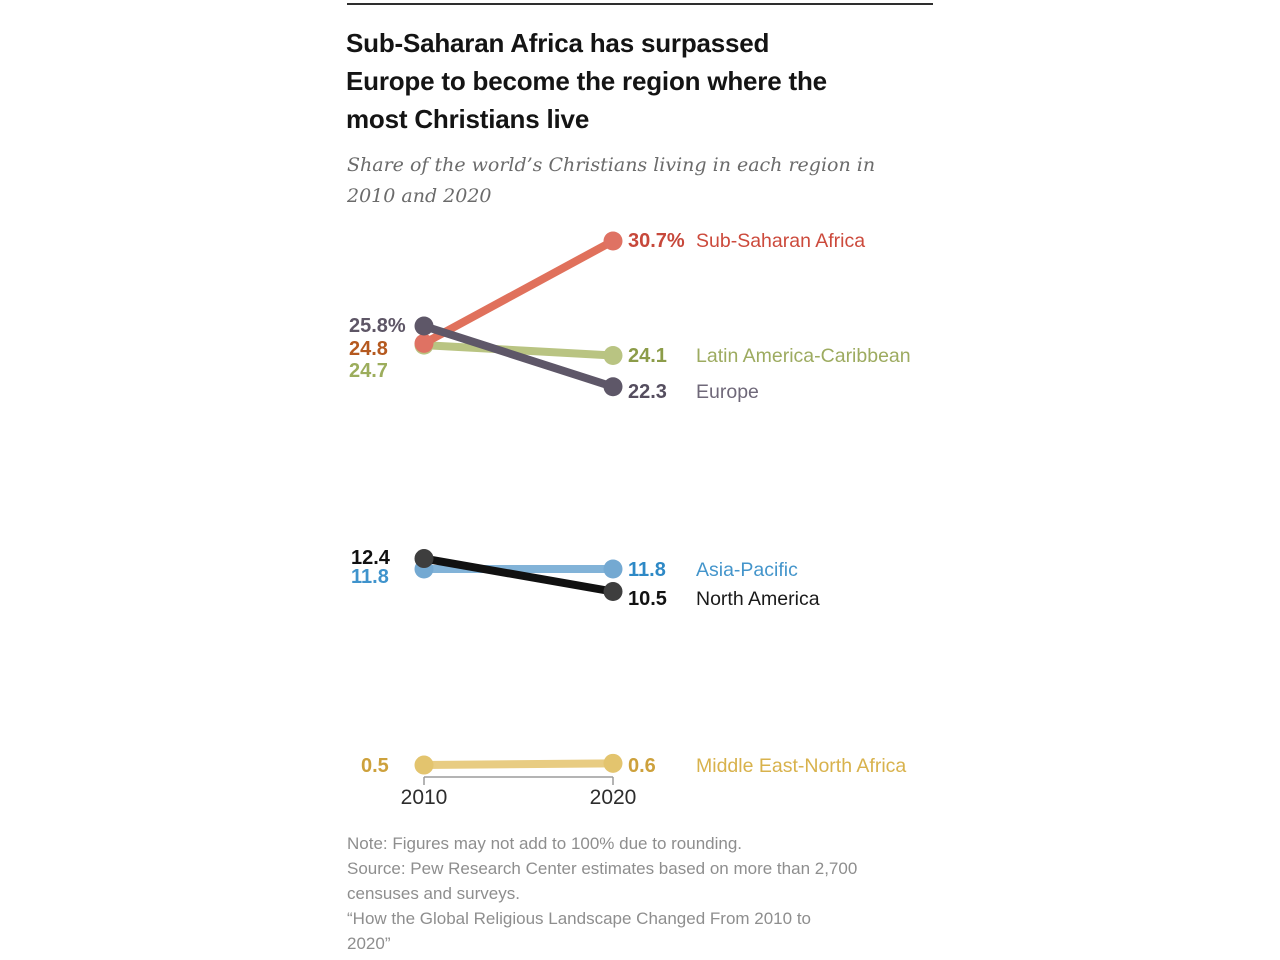  Describe the element at coordinates (647, 570) in the screenshot. I see `value-label-2020-asia-pacific: 11.8` at that location.